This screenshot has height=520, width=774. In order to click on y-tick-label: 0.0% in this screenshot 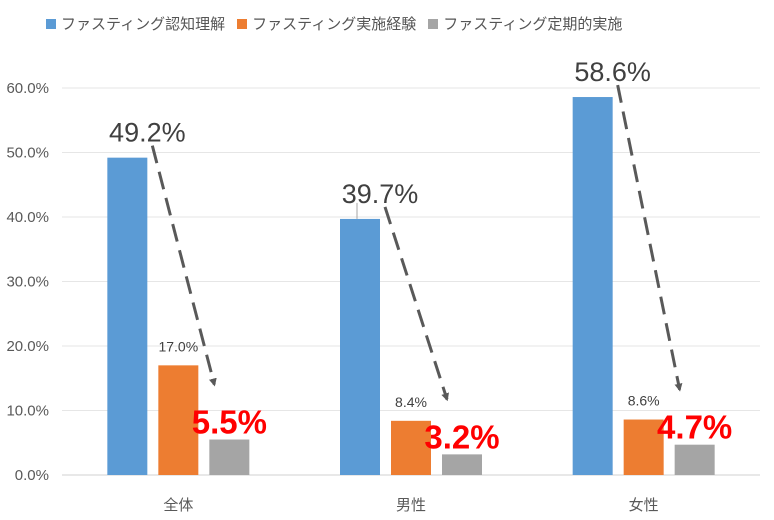, I will do `click(32, 475)`.